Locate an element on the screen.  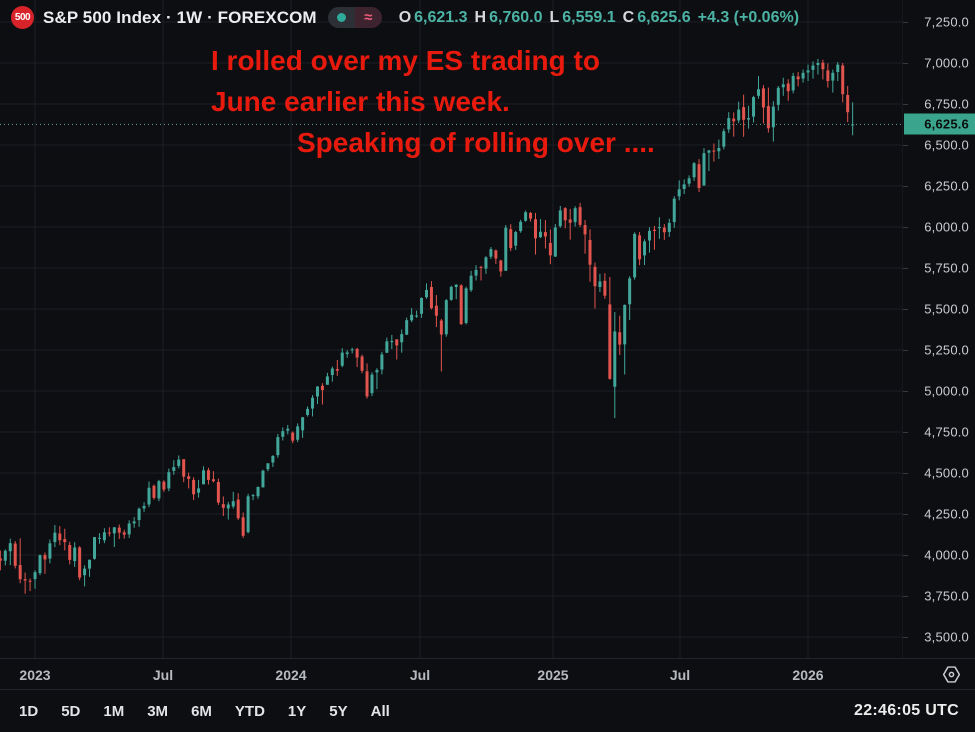
low-label: L is located at coordinates (554, 17).